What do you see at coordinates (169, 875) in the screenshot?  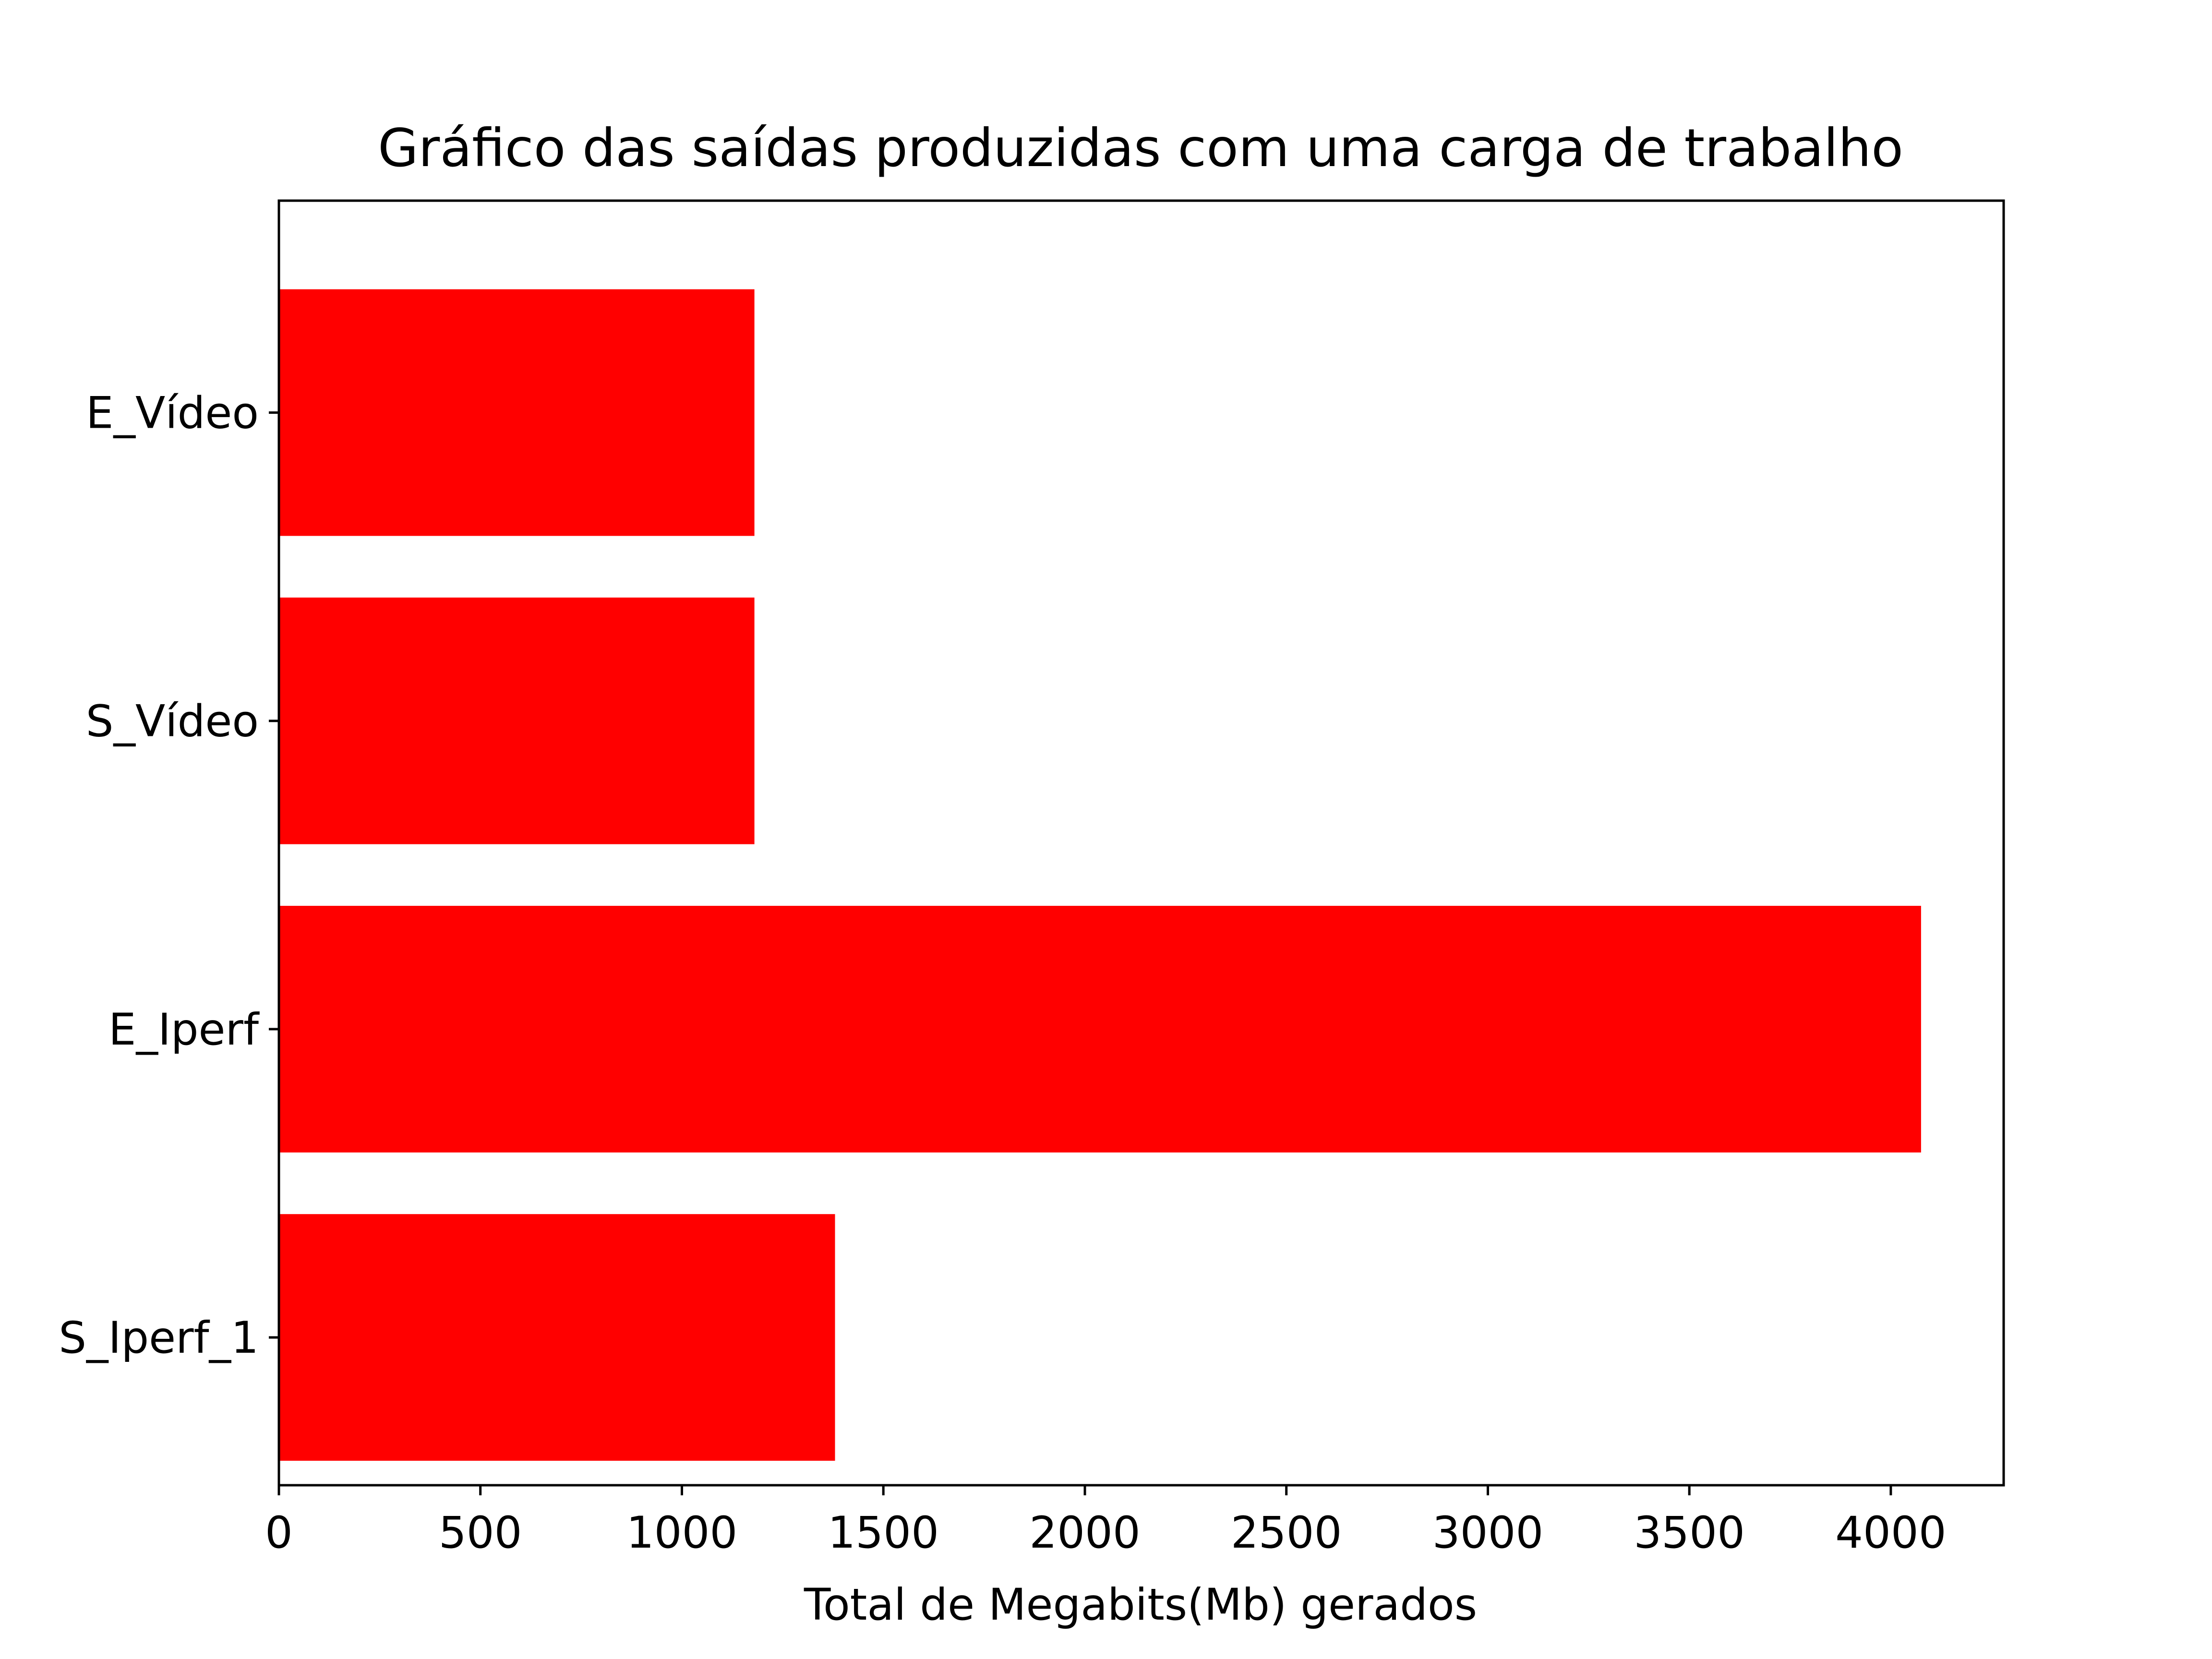 I see `y-axis: E_Vídeo S_Vídeo E_Iperf S_Iperf_1` at bounding box center [169, 875].